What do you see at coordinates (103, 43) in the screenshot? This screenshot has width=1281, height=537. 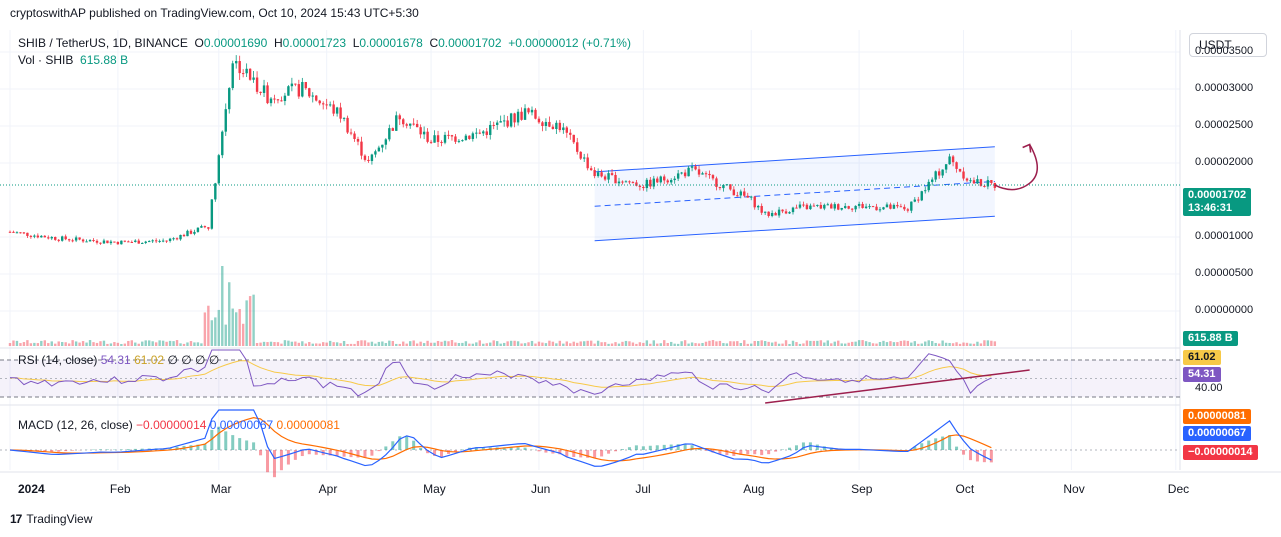 I see `symbol-label: SHIB / TetherUS, 1D, BINANCE` at bounding box center [103, 43].